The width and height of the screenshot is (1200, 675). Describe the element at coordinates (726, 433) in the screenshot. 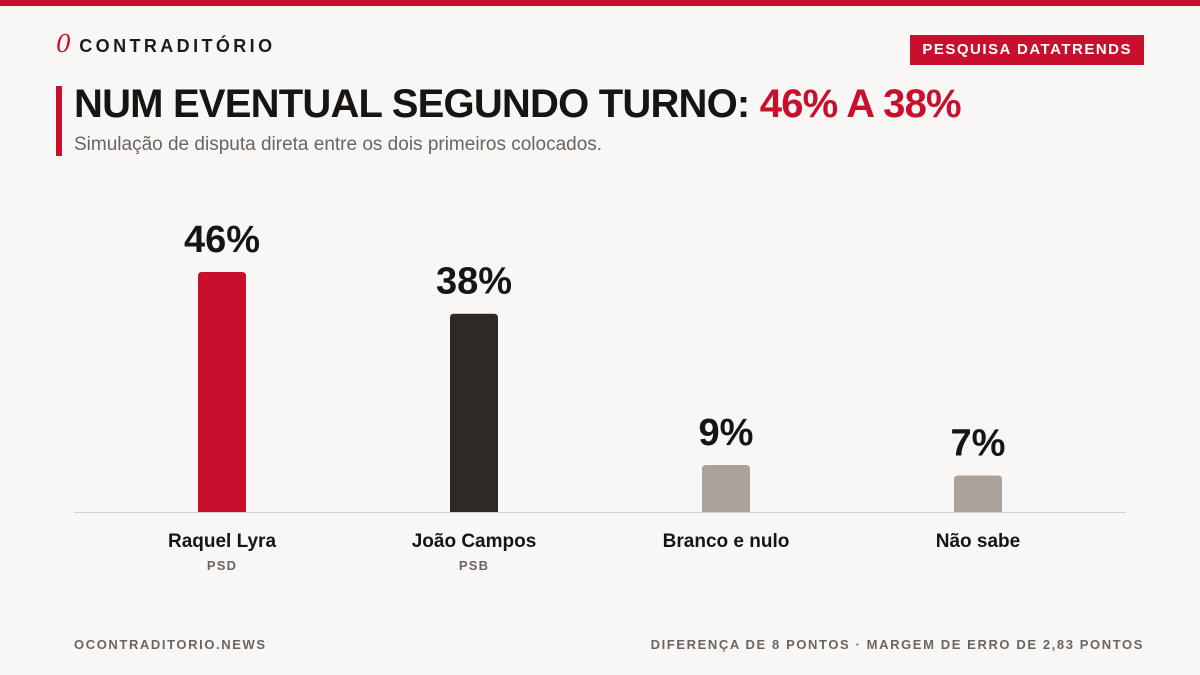

I see `bar-value-label-2: 9%` at that location.